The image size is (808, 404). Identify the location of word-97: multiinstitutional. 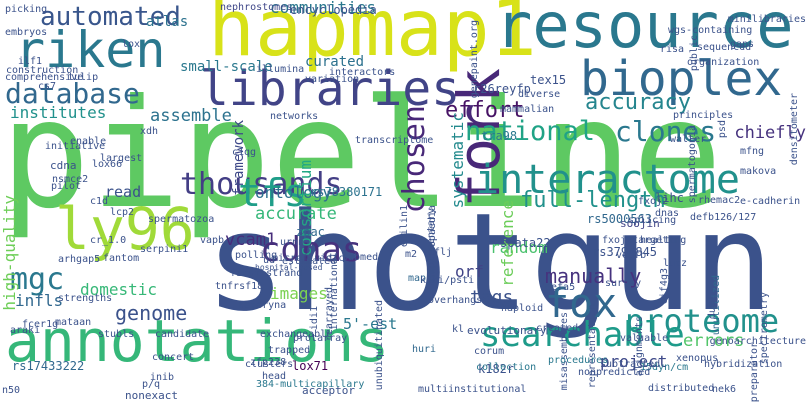
(472, 389).